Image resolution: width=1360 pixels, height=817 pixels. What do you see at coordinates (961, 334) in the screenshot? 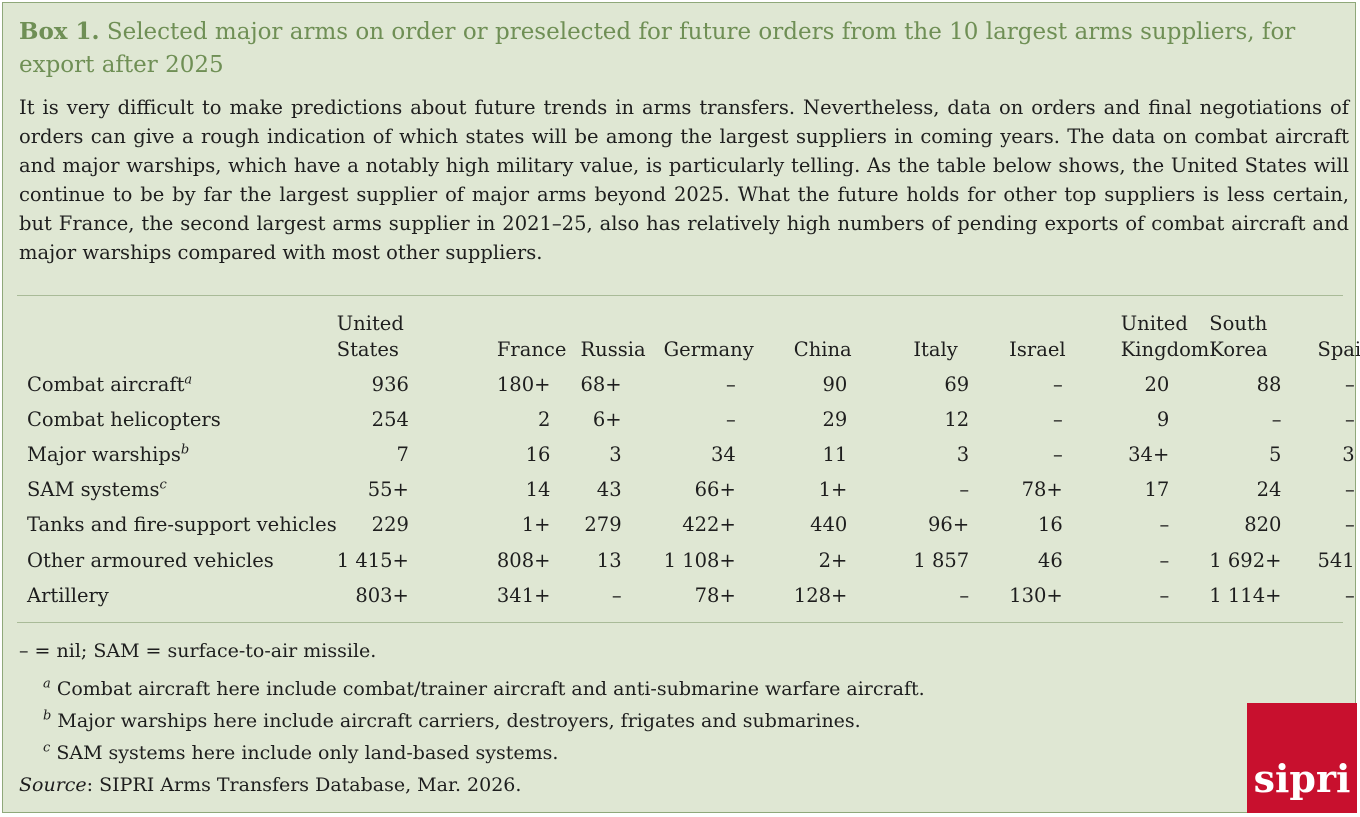
I see `column-header: Italy` at bounding box center [961, 334].